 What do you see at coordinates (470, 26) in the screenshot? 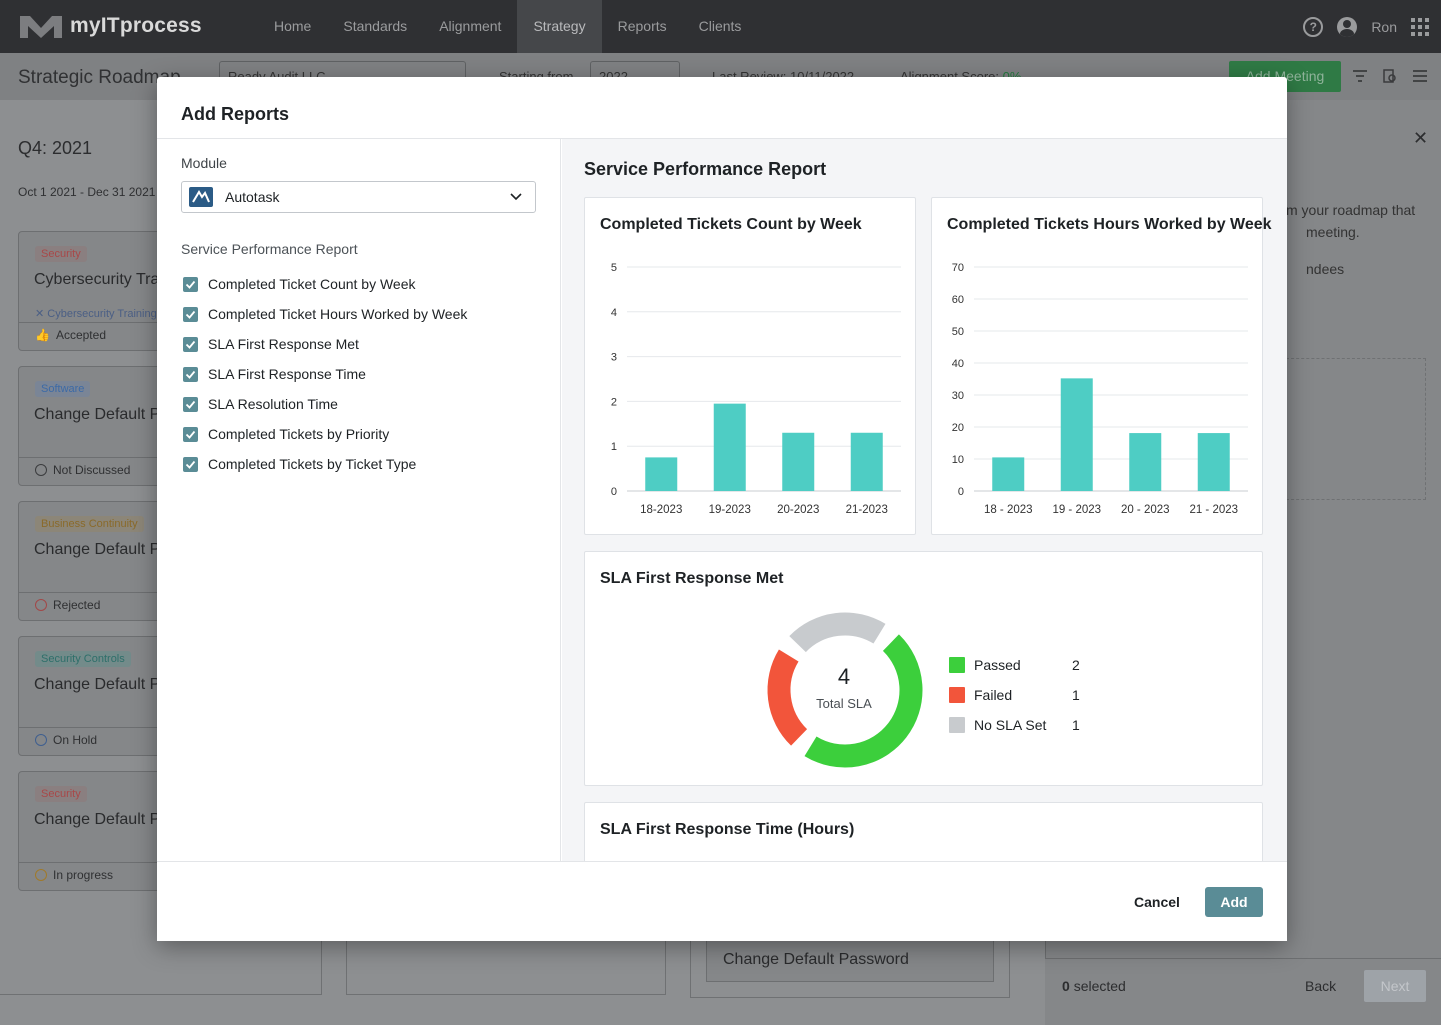
I see `nav-alignment: Alignment` at bounding box center [470, 26].